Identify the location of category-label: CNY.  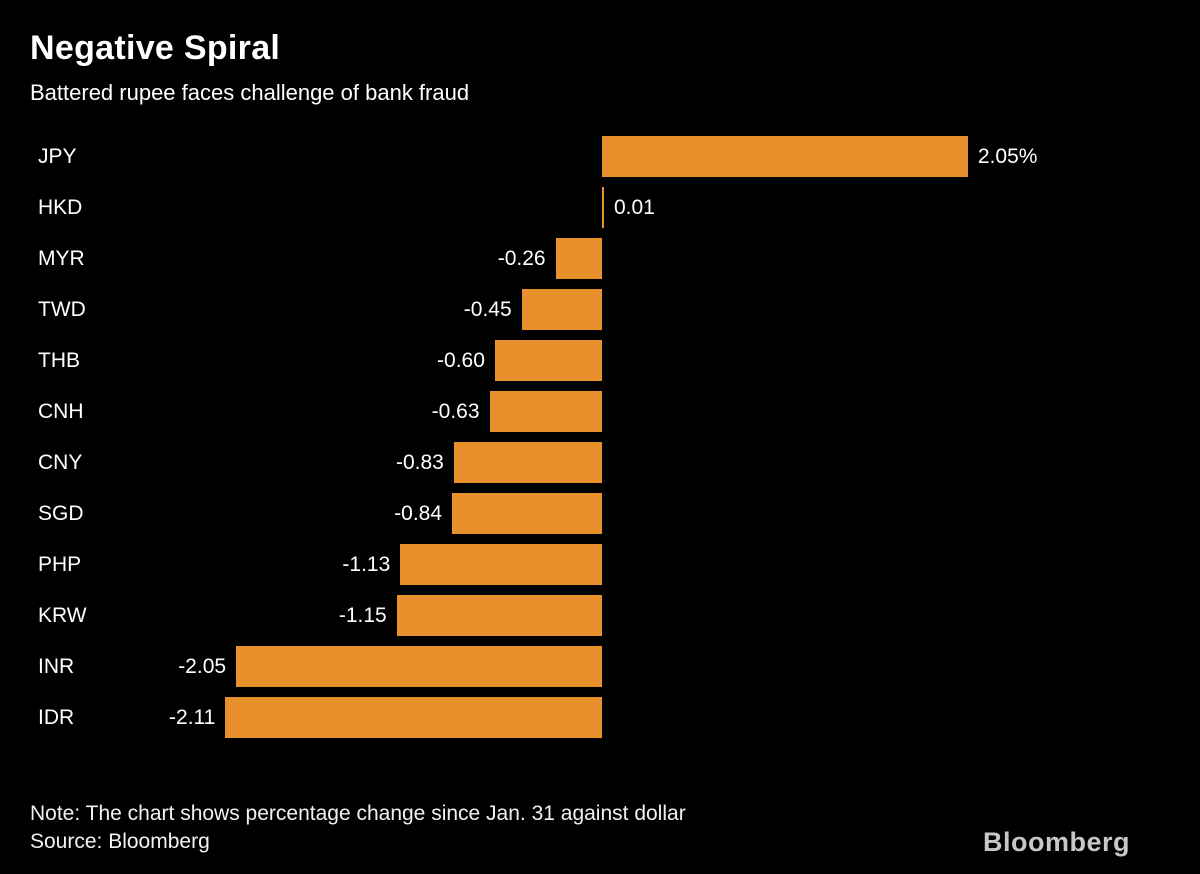
(60, 462).